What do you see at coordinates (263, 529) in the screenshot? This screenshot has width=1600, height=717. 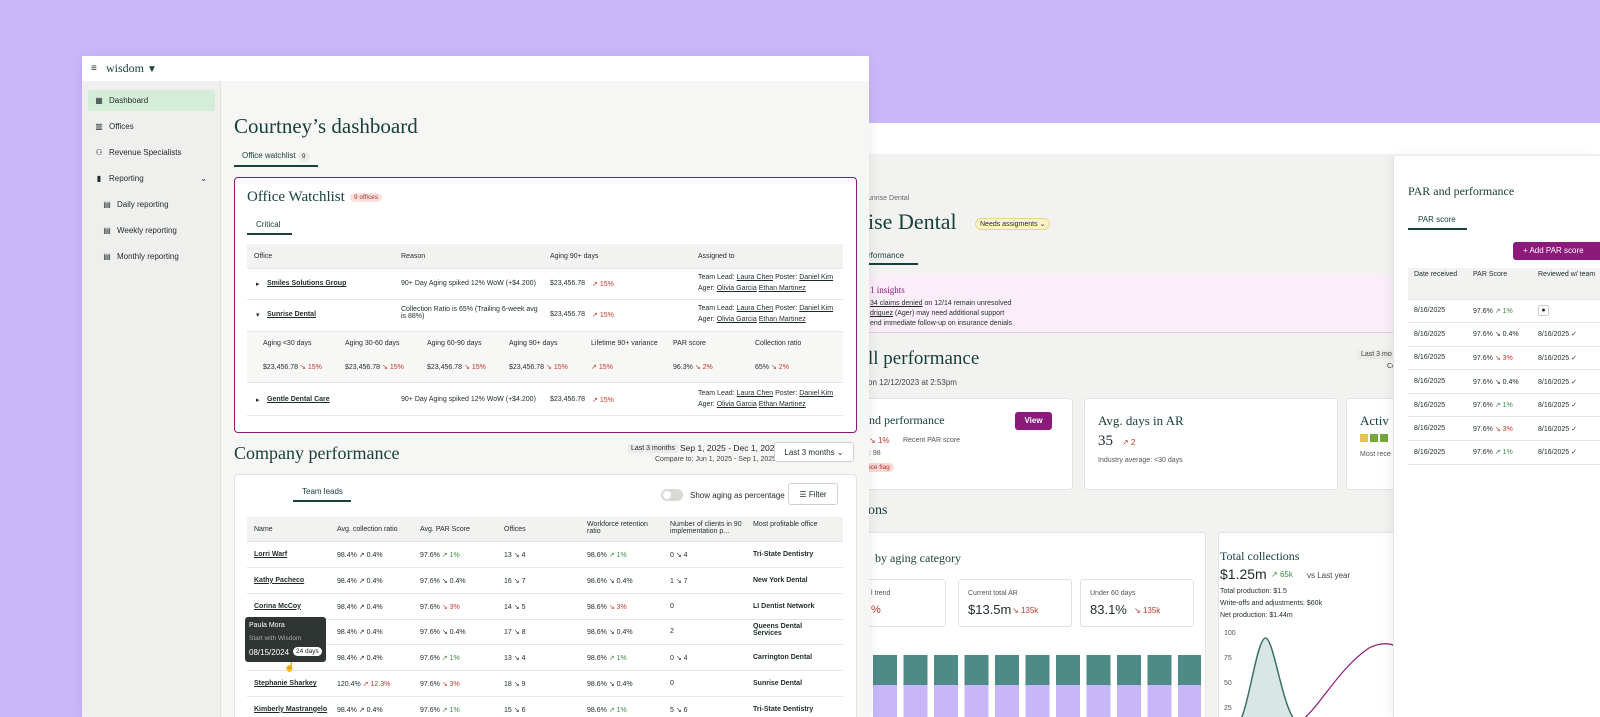 I see `column-header: Name` at bounding box center [263, 529].